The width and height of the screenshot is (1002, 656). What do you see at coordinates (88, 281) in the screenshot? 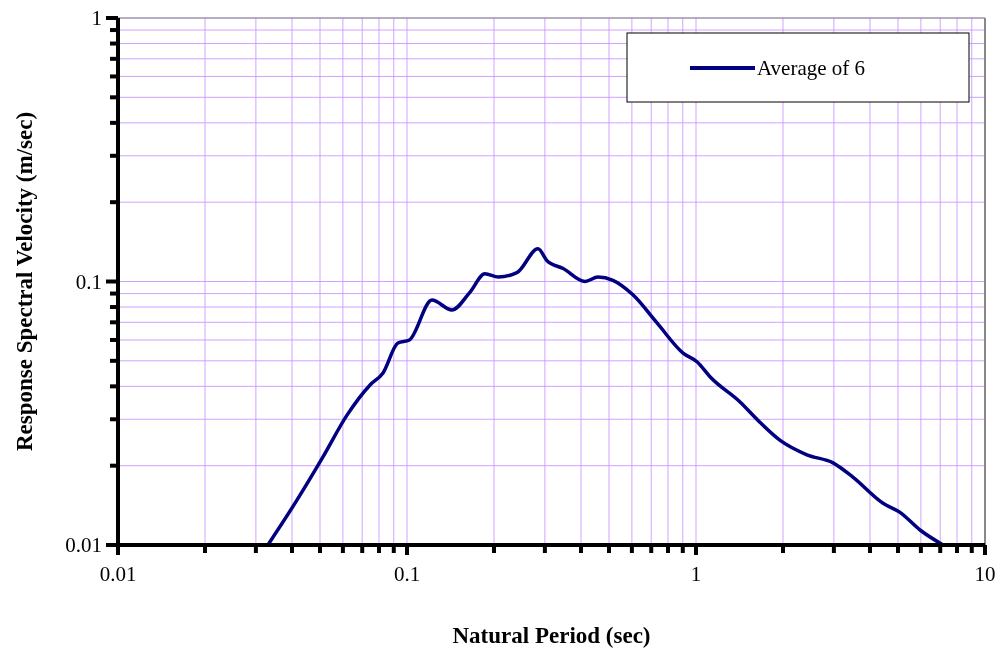
I see `y-tick-label: 0.1` at bounding box center [88, 281].